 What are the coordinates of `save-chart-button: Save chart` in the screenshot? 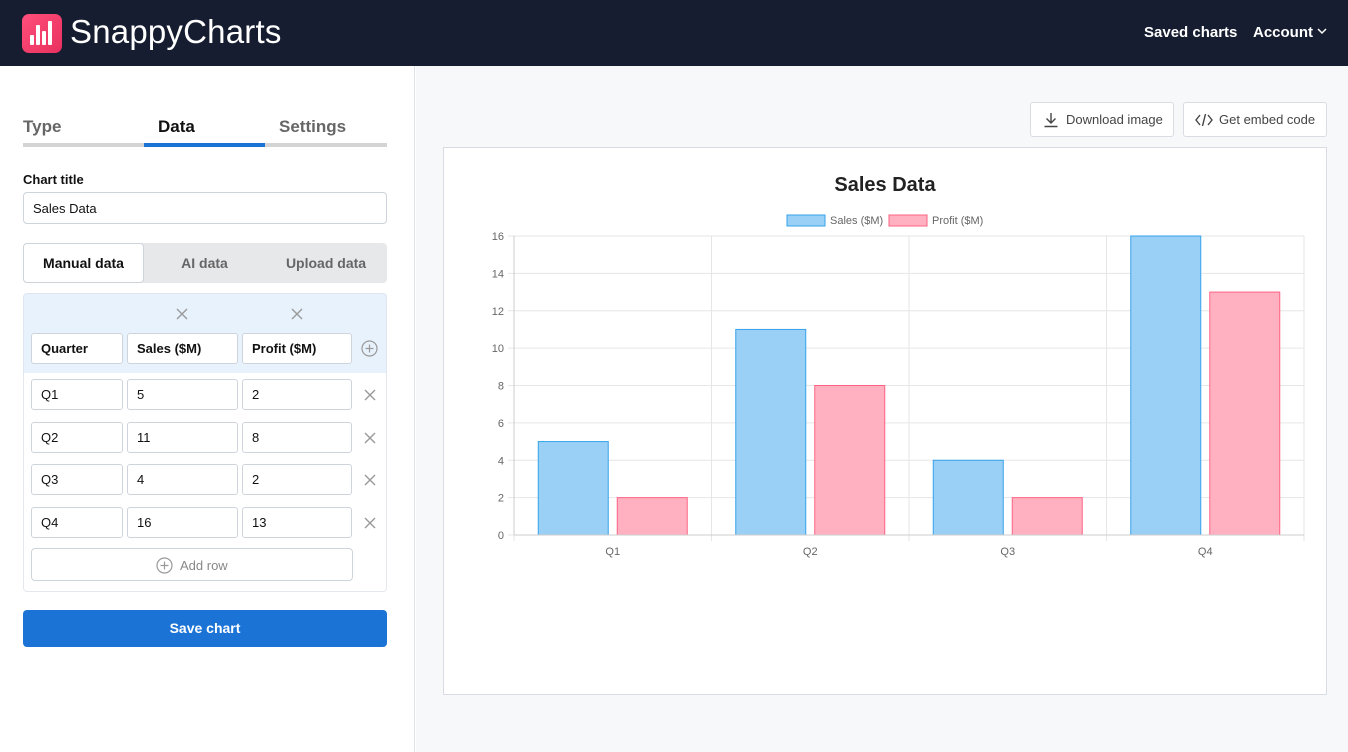 It's located at (205, 628).